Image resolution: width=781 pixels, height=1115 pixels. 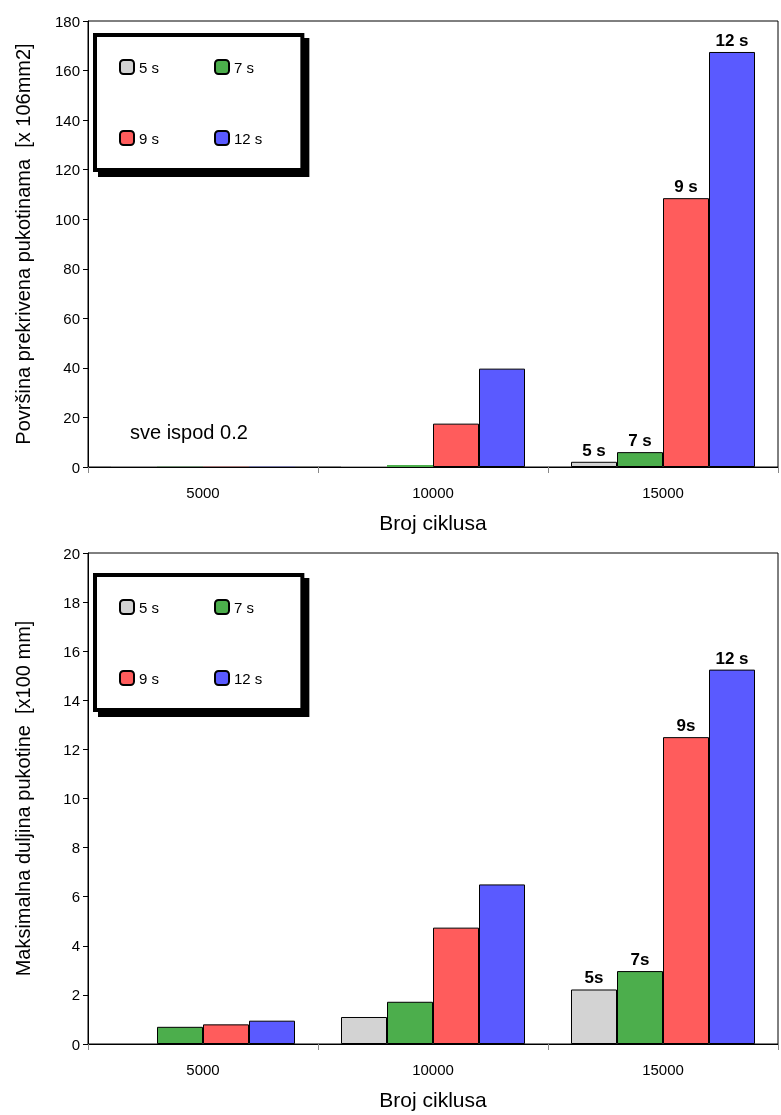 What do you see at coordinates (71, 651) in the screenshot?
I see `y-tick-label: 16` at bounding box center [71, 651].